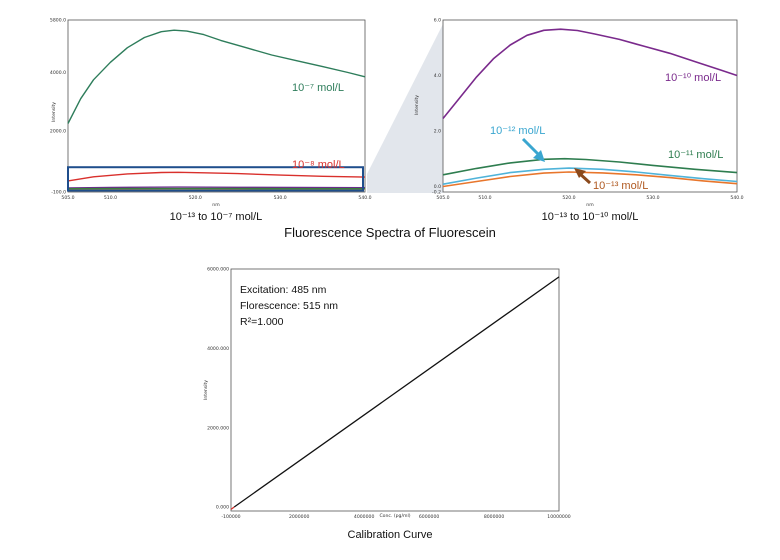 Image resolution: width=780 pixels, height=560 pixels. What do you see at coordinates (216, 198) in the screenshot?
I see `chart-left-x-ticks: 505.0 510.0 520.0 530.0 540.0` at bounding box center [216, 198].